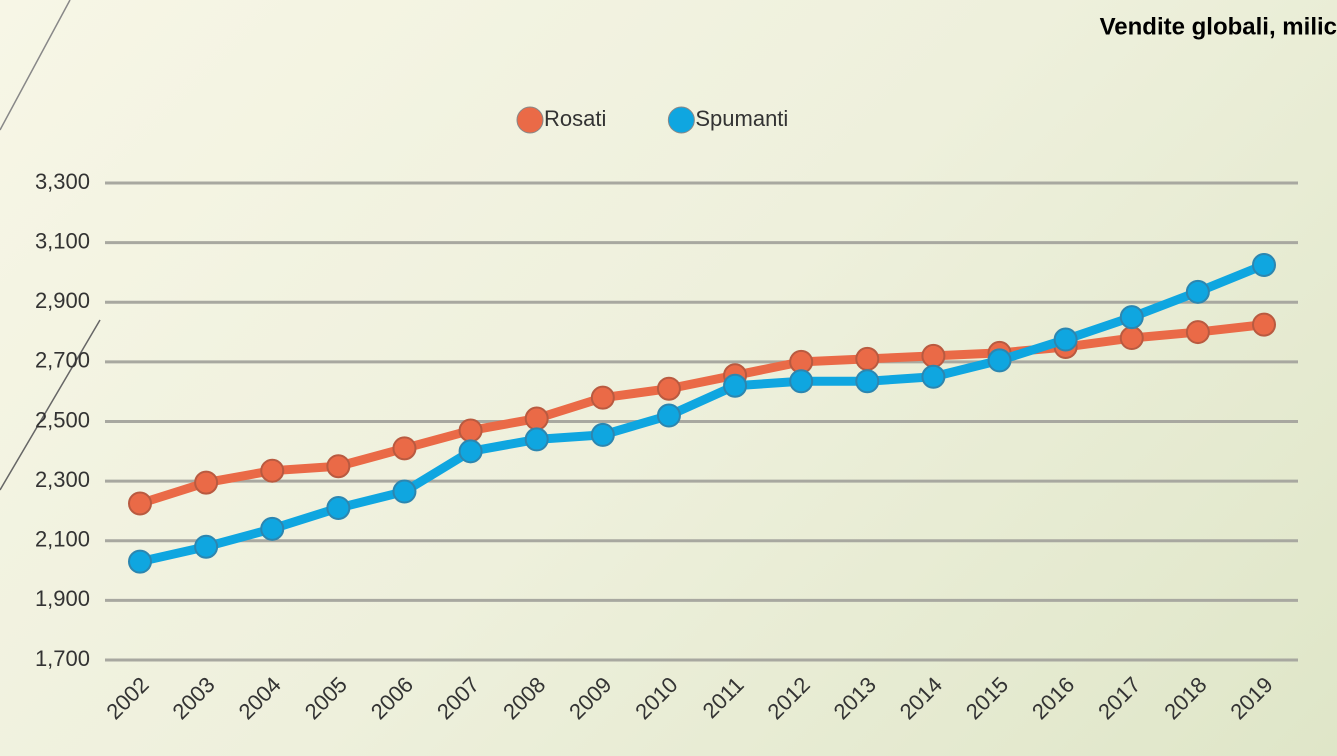  I want to click on y-tick-label: 2,500, so click(62, 419).